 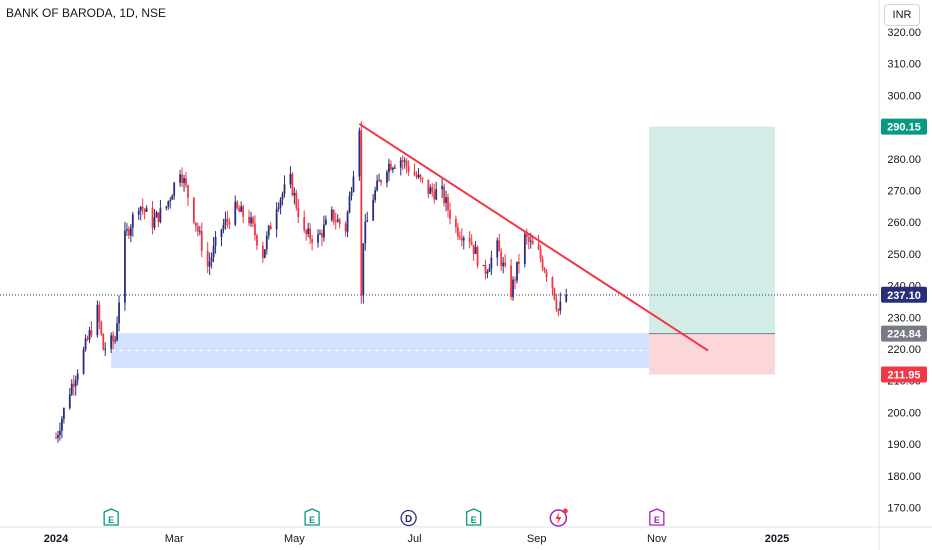 What do you see at coordinates (56, 539) in the screenshot?
I see `time-tick-label: 2024` at bounding box center [56, 539].